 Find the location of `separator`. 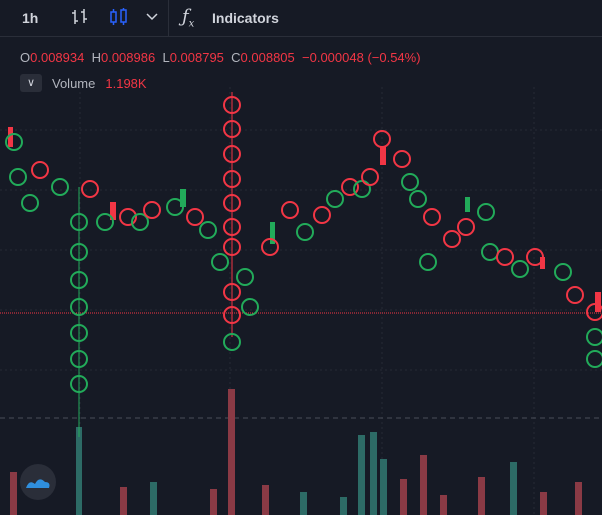

separator is located at coordinates (168, 18).